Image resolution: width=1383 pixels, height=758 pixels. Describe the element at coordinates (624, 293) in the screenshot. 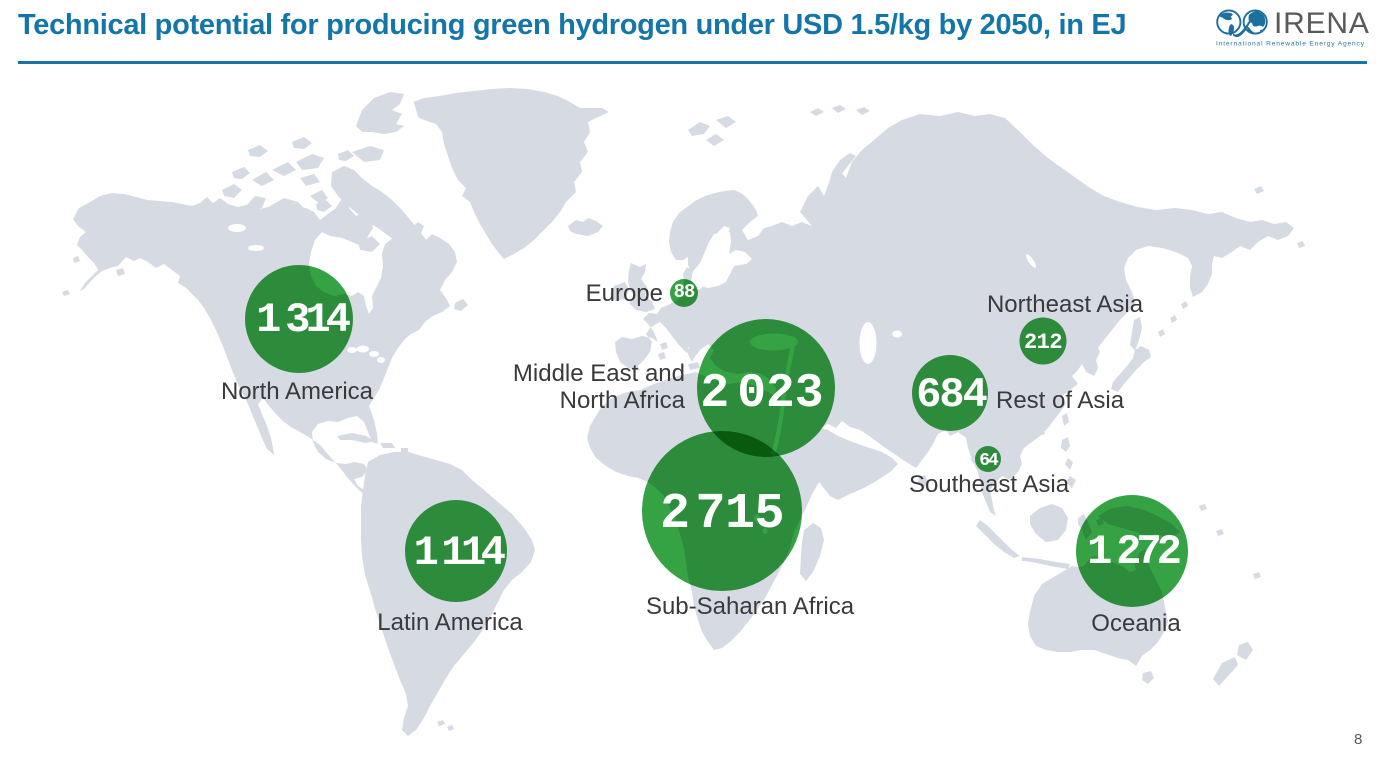

I see `svg-text: Europe` at that location.